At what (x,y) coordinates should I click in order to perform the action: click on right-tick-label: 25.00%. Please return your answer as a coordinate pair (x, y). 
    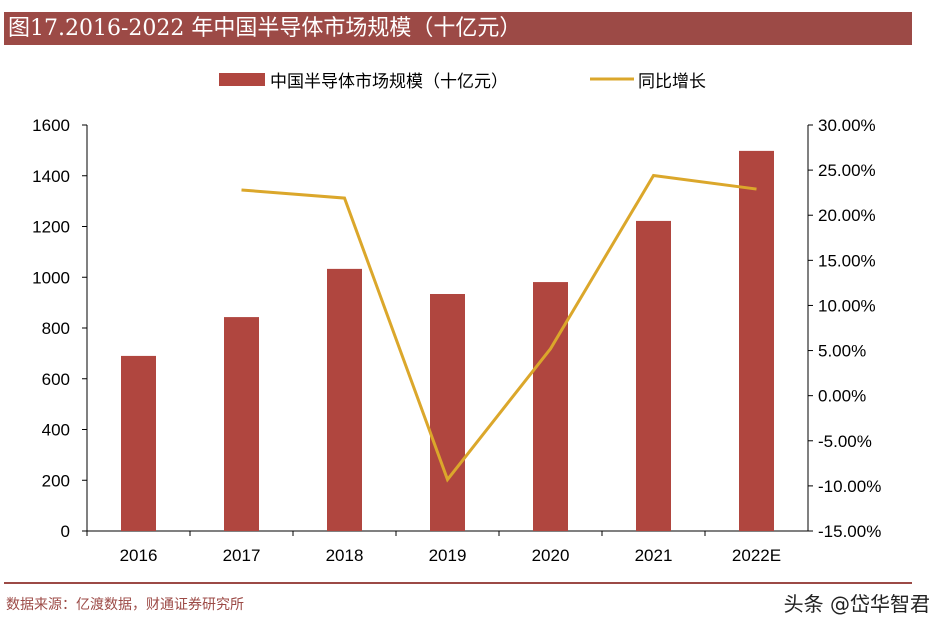
    Looking at the image, I should click on (847, 170).